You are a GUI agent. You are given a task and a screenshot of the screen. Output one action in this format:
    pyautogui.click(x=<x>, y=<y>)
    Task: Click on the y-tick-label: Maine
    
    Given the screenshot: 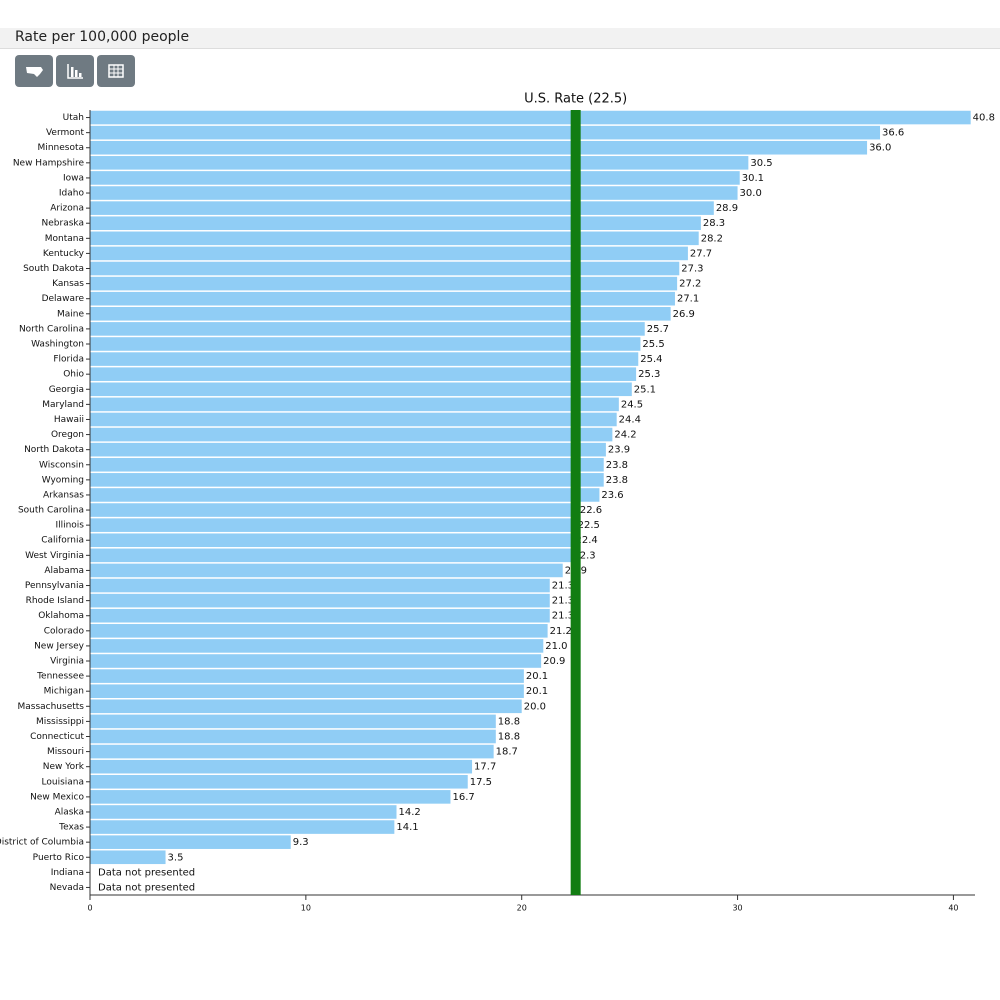 What is the action you would take?
    pyautogui.click(x=70, y=314)
    